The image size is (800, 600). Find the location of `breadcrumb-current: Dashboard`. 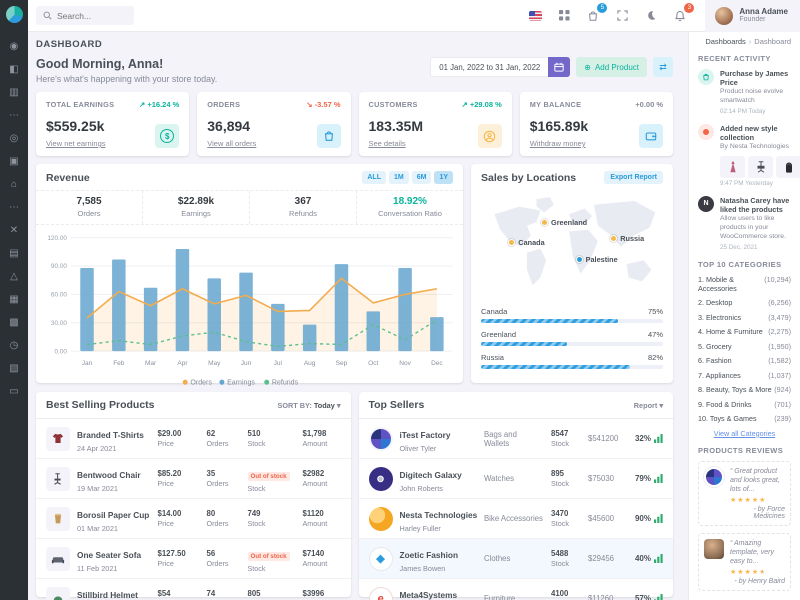

breadcrumb-current: Dashboard is located at coordinates (772, 41).